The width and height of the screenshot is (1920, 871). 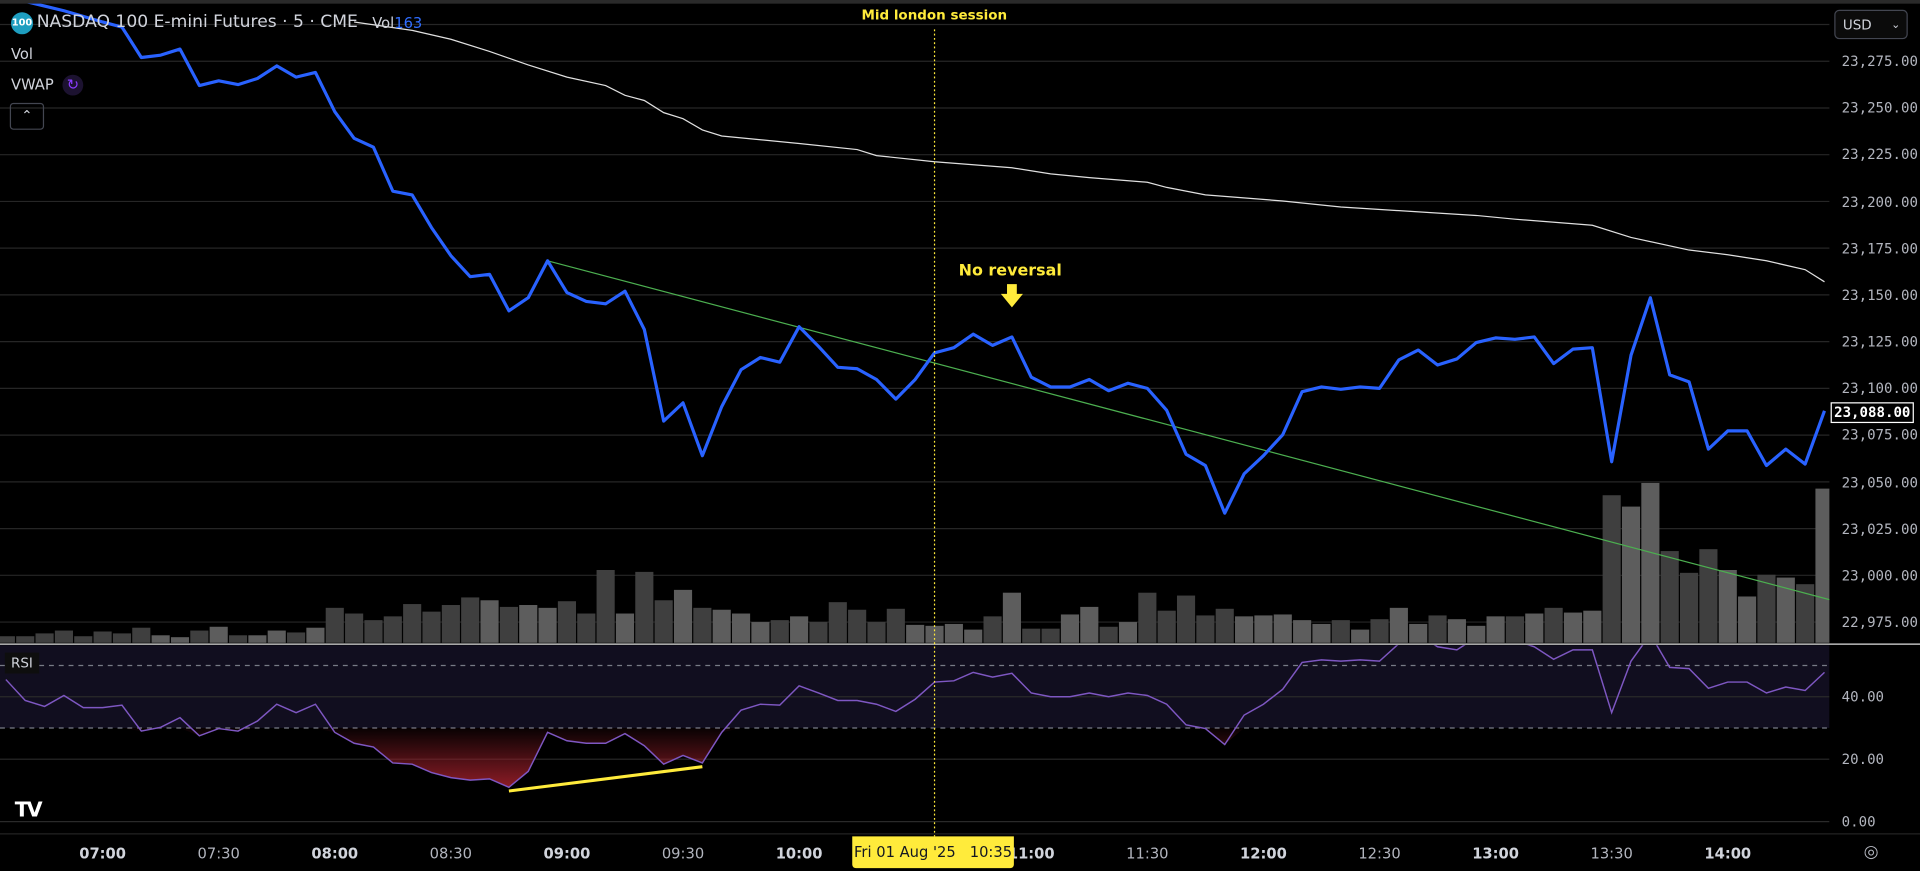 What do you see at coordinates (934, 15) in the screenshot?
I see `session-annotation: Mid london session` at bounding box center [934, 15].